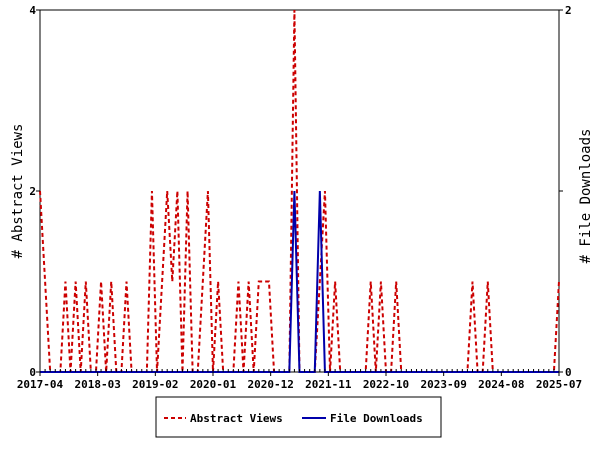 The height and width of the screenshot is (450, 600). Describe the element at coordinates (32, 10) in the screenshot. I see `y-left-tick-label: 4` at that location.